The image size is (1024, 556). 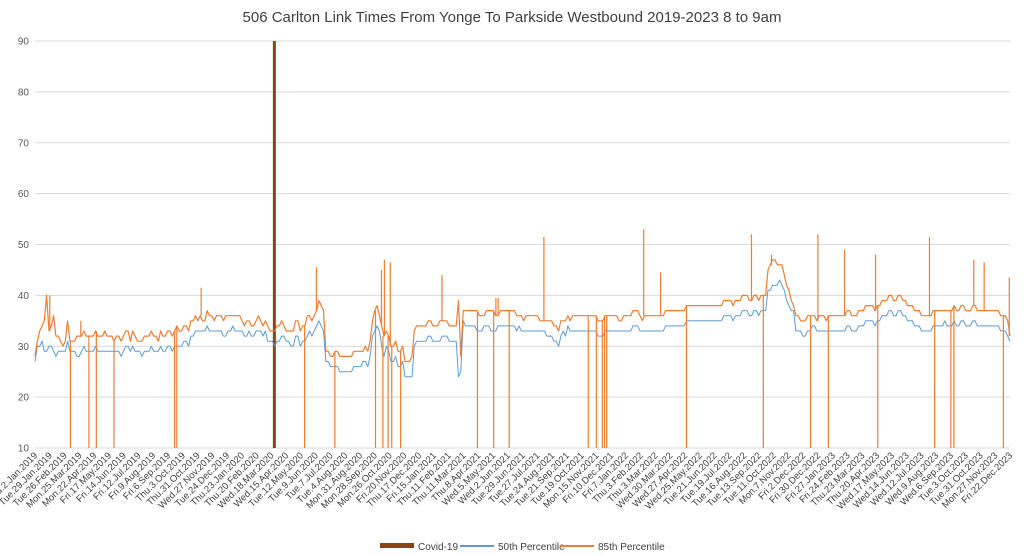 I want to click on y-axis-ticks: 10 20 30 40 50 60 70 80 90, so click(x=24, y=246).